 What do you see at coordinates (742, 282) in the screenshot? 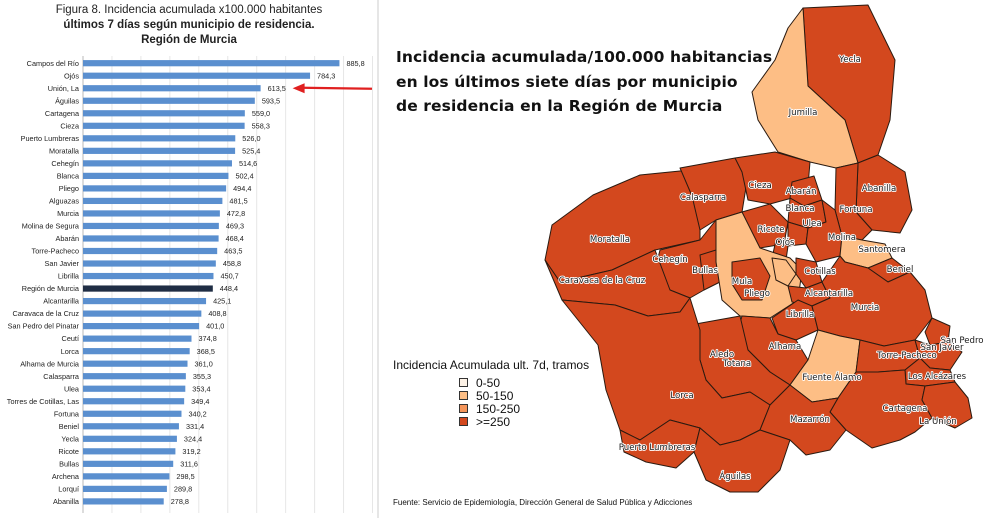
I see `municipality-label: Mula` at bounding box center [742, 282].